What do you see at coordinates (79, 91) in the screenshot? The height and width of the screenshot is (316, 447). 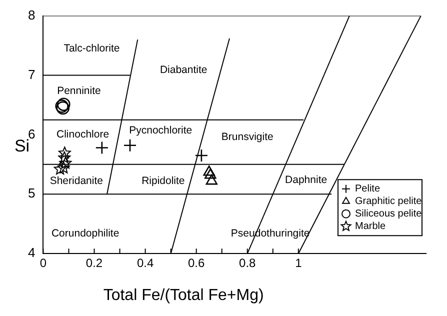 I see `annotation: Penninite` at bounding box center [79, 91].